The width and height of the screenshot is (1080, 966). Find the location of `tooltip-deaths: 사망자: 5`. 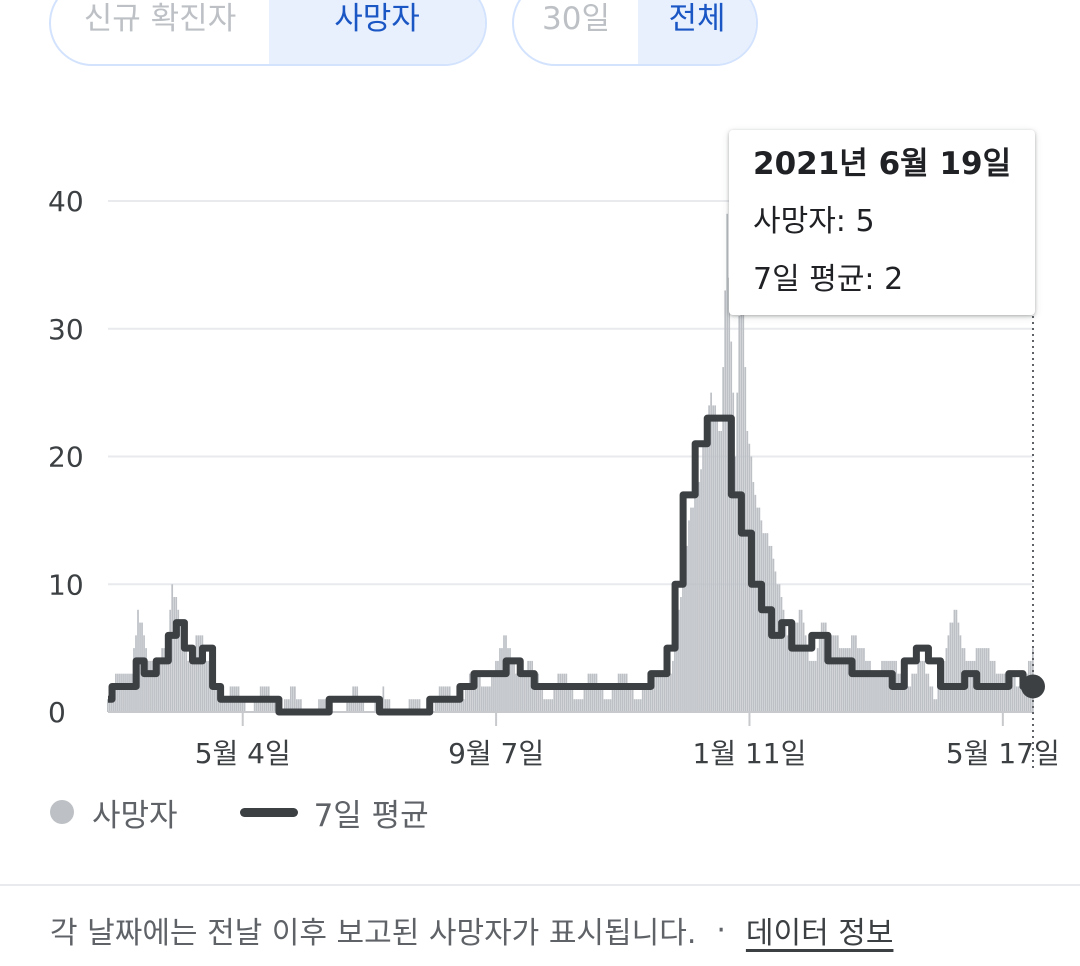

tooltip-deaths: 사망자: 5 is located at coordinates (814, 221).